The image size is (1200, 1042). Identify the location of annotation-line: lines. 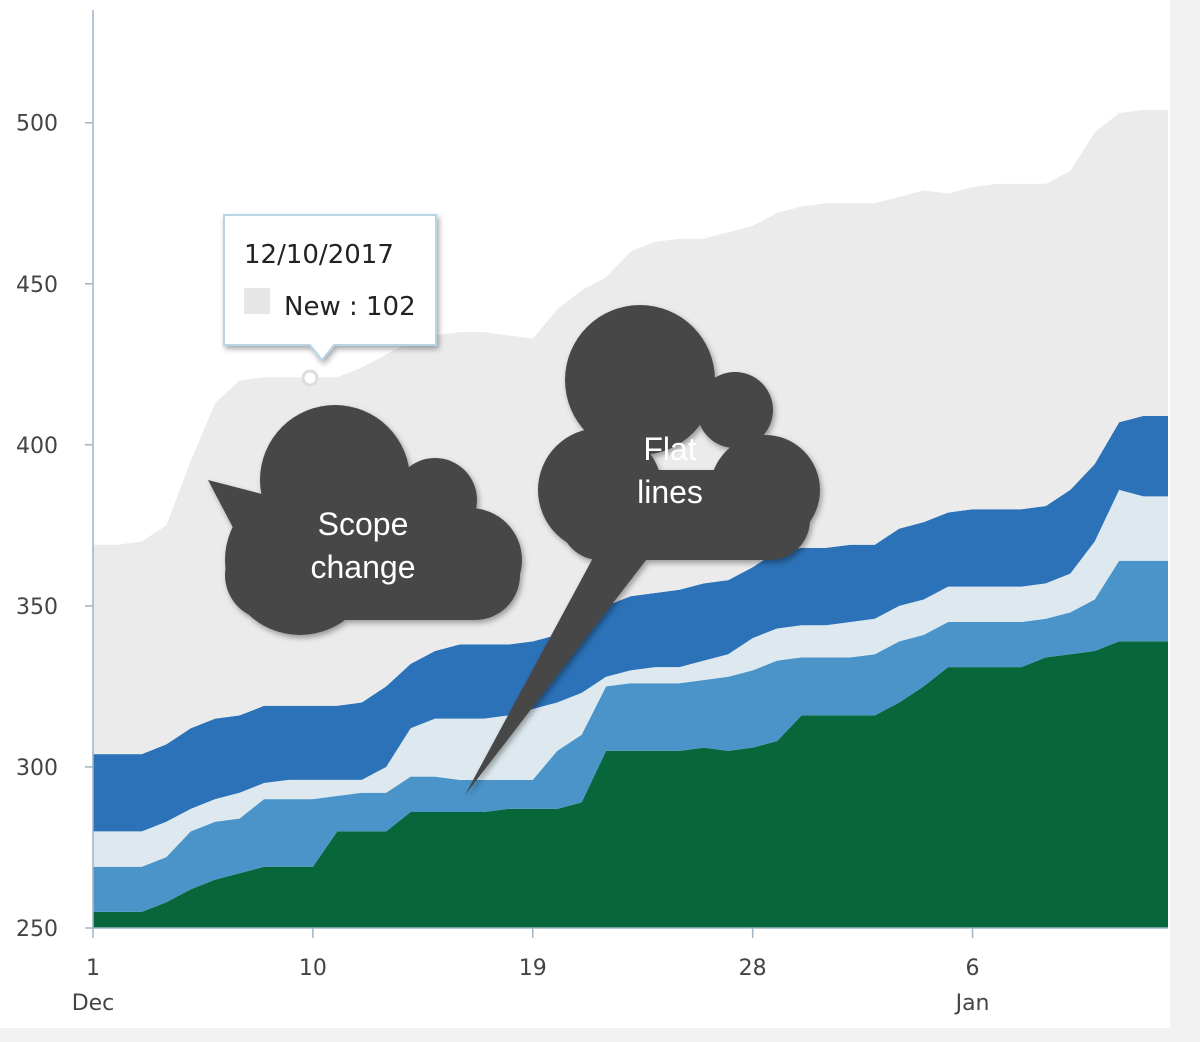
(670, 492).